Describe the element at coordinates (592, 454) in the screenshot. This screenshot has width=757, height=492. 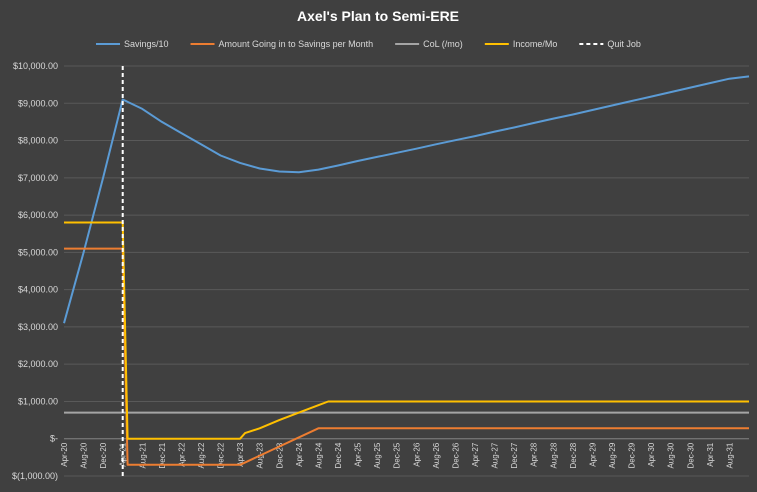
I see `x-tick-label: Apr-29` at that location.